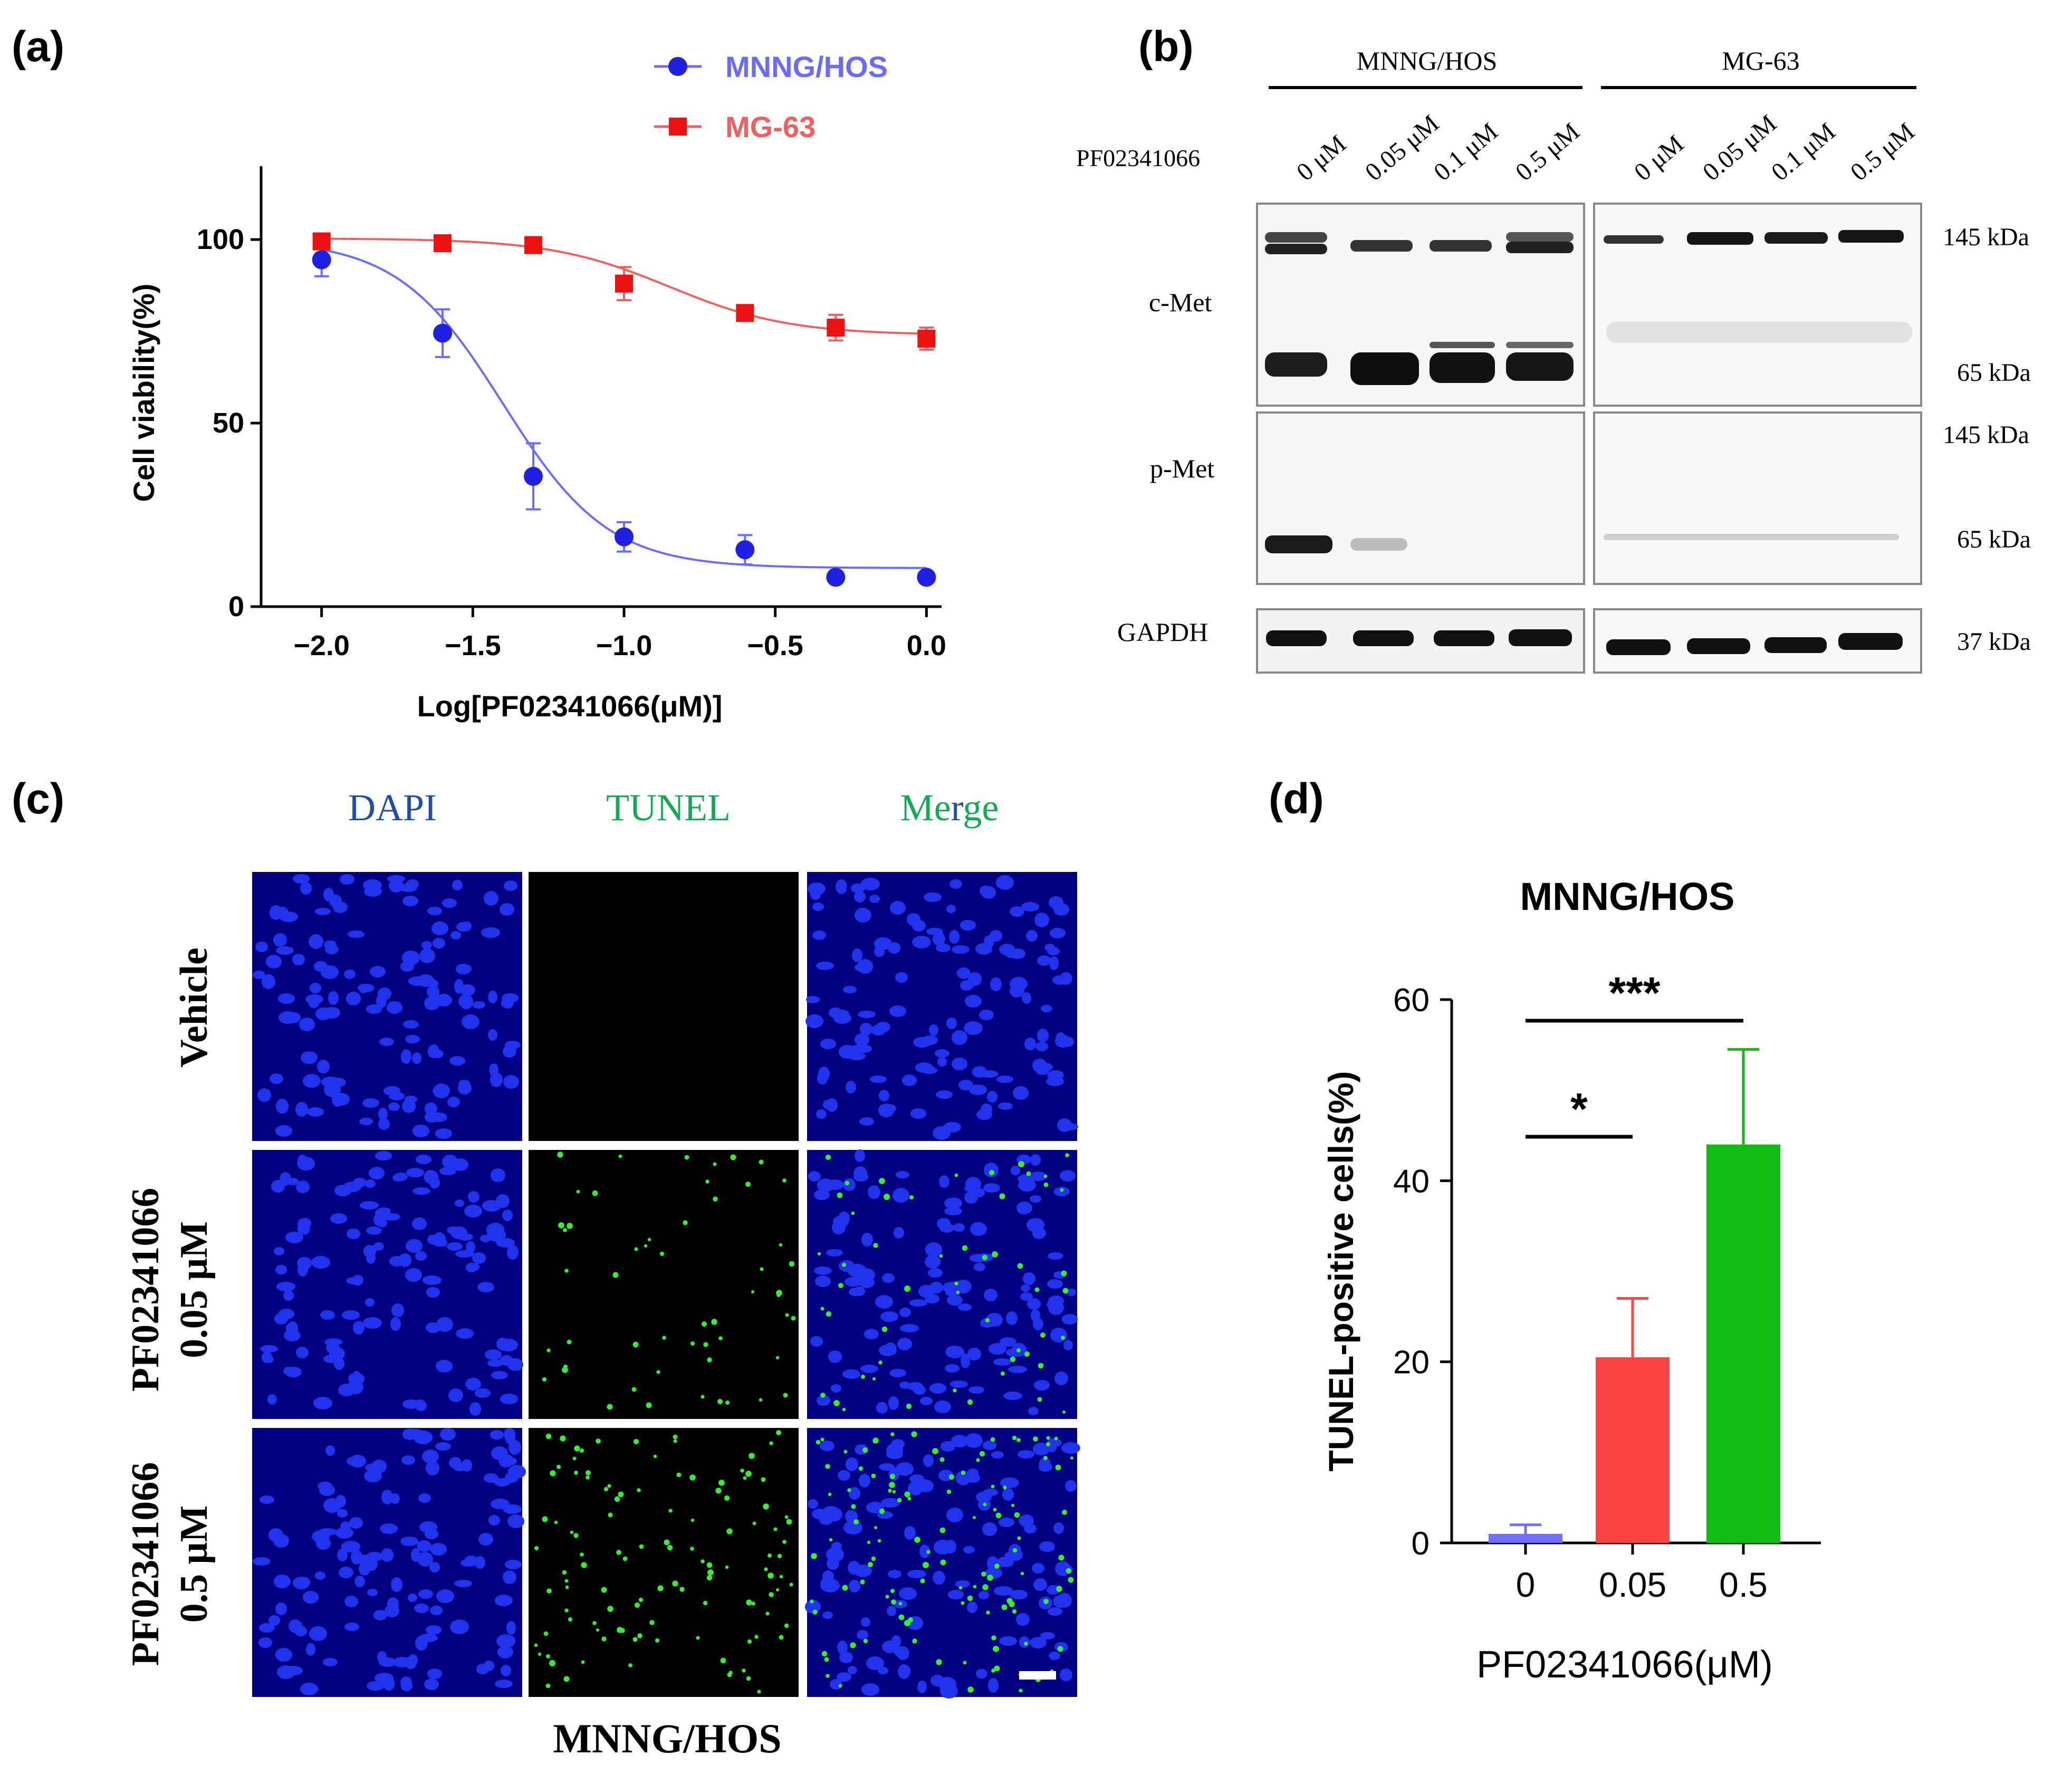  I want to click on kda-label: 145 kDa, so click(1986, 237).